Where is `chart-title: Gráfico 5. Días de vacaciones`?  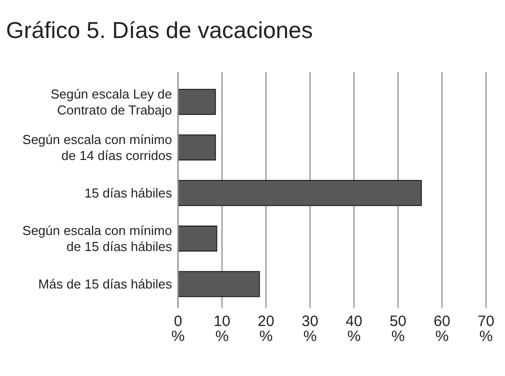
chart-title: Gráfico 5. Días de vacaciones is located at coordinates (159, 30).